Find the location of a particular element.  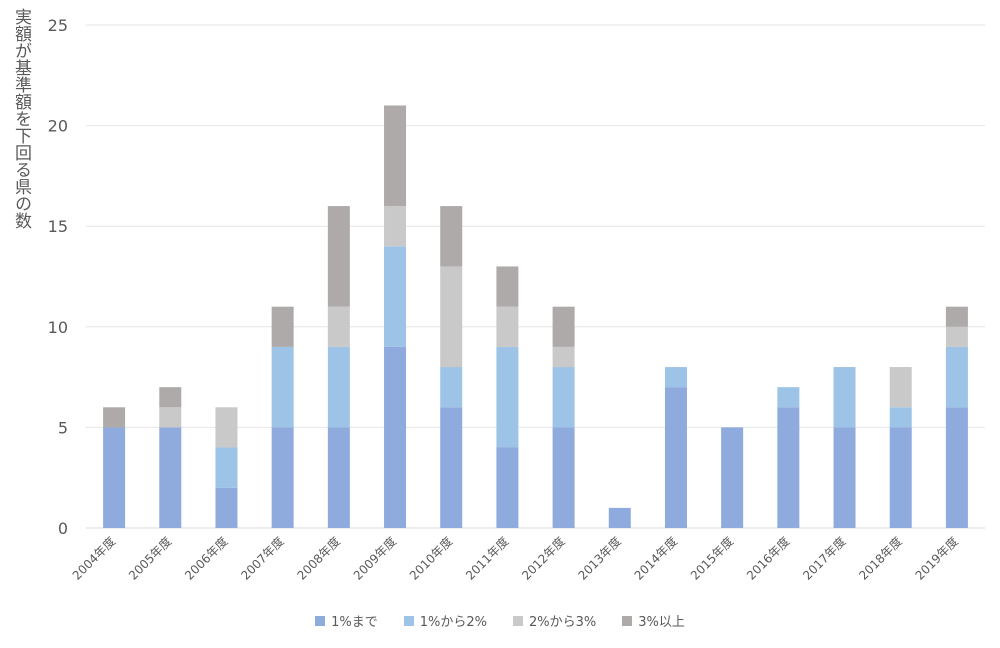

x-tick-label: 2007年度 is located at coordinates (262, 558).